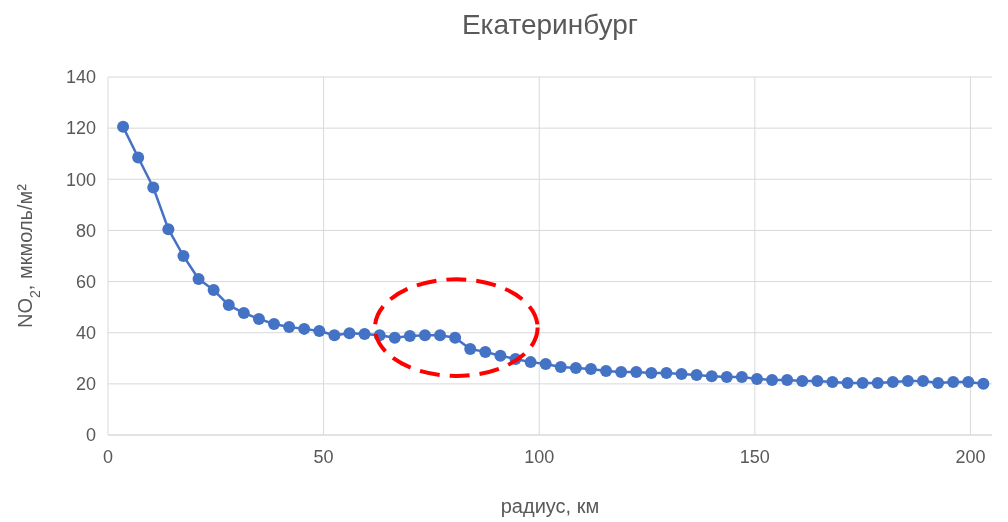 This screenshot has width=1008, height=522. I want to click on x-tick-label: 200, so click(970, 457).